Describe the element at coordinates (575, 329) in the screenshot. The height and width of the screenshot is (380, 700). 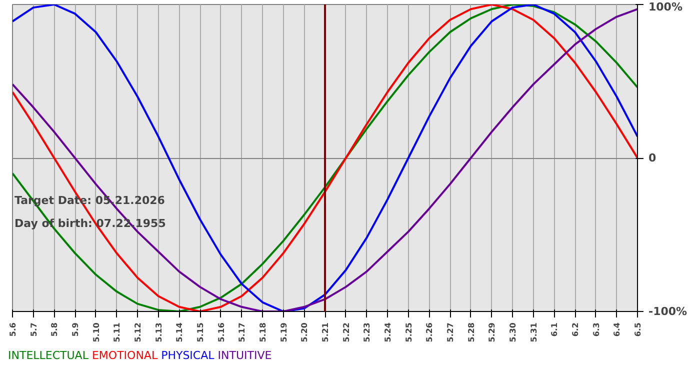
I see `x-tick-label: 6.2` at that location.